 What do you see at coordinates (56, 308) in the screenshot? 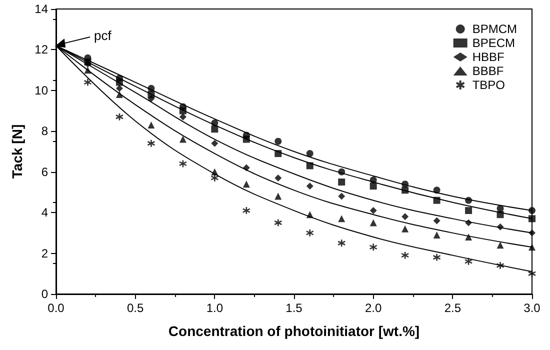
I see `x-tick-label: 0.0` at bounding box center [56, 308].